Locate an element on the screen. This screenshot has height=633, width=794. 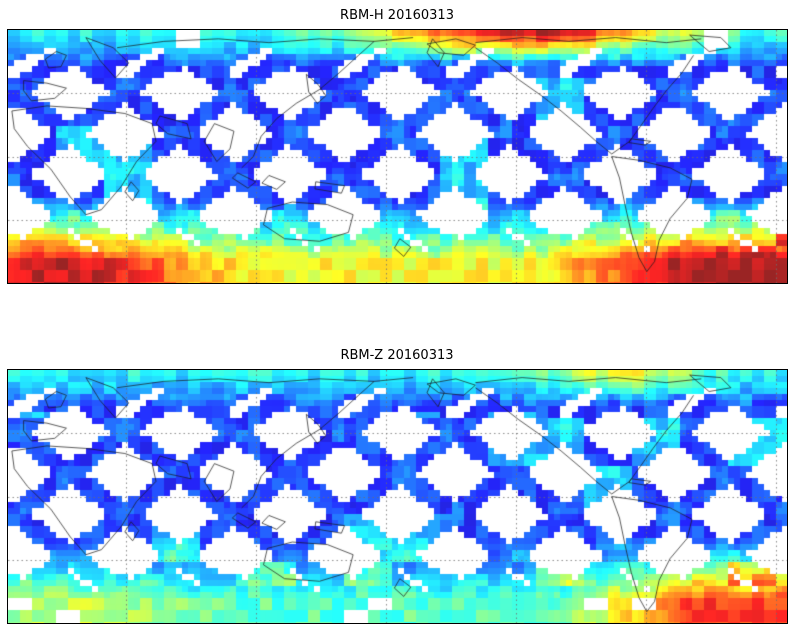
chart-title-rbm-z: RBM-Z 20160313 is located at coordinates (397, 355).